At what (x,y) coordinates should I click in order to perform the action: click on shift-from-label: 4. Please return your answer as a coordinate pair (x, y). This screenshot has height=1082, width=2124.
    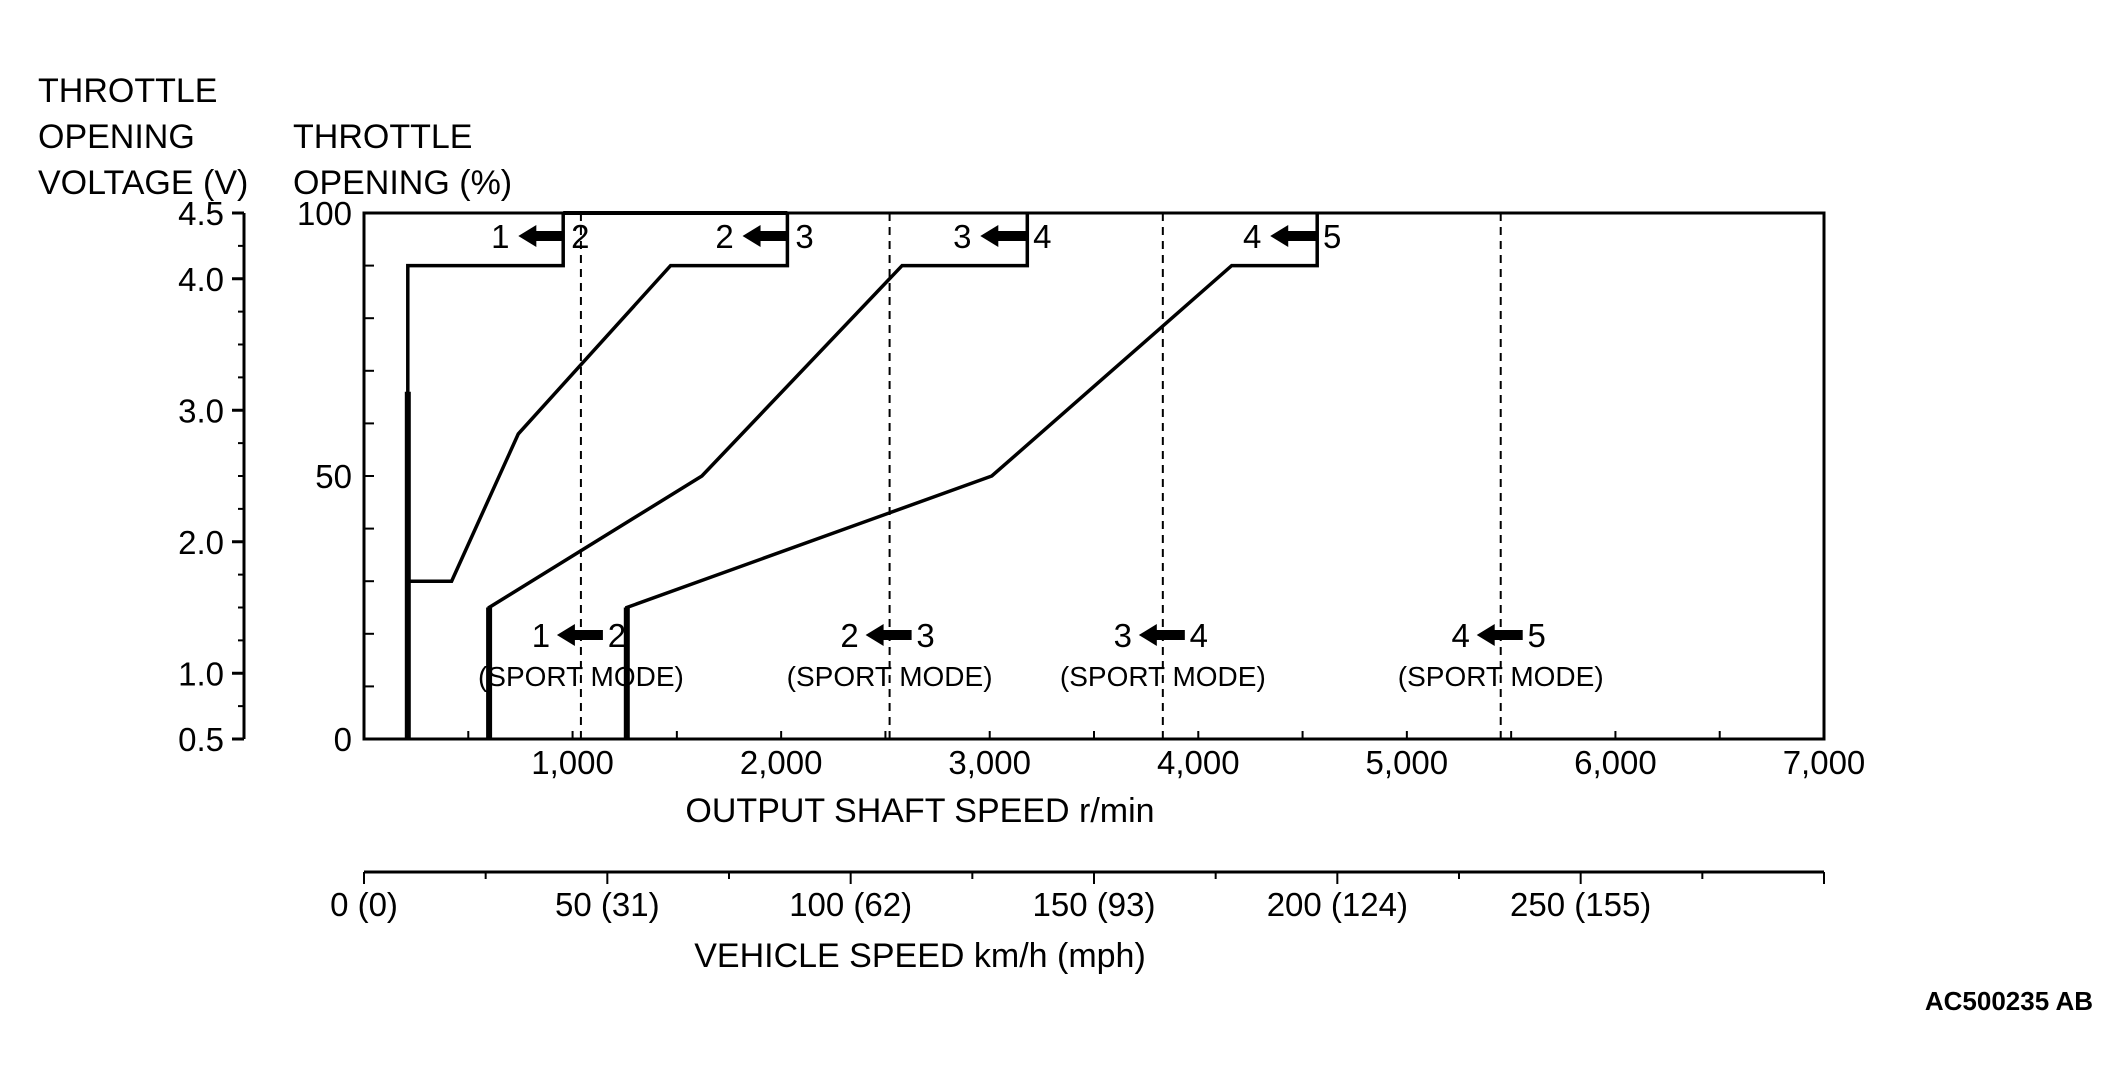
    Looking at the image, I should click on (1252, 236).